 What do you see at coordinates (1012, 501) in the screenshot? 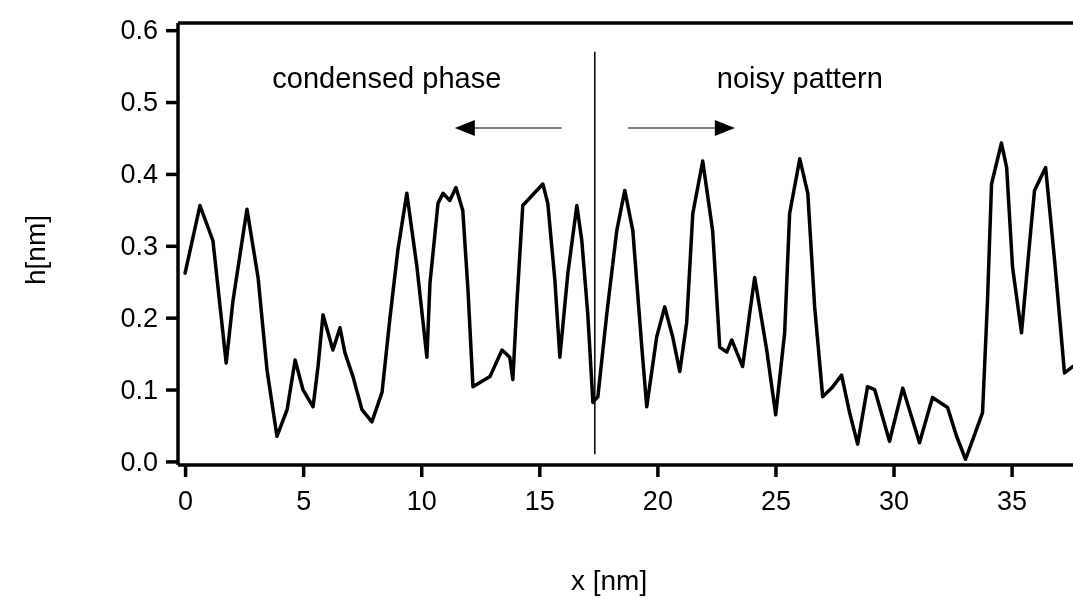
I see `x-tick-label: 35` at bounding box center [1012, 501].